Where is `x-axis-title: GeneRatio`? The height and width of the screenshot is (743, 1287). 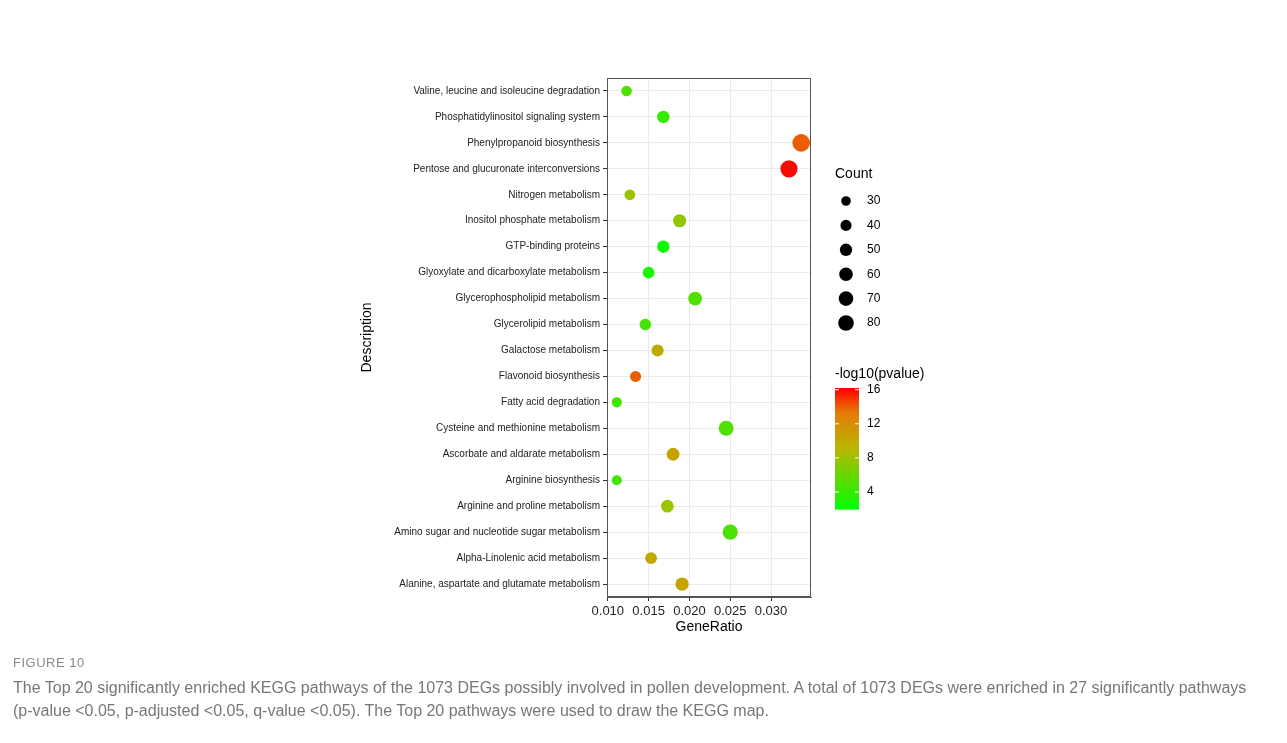 x-axis-title: GeneRatio is located at coordinates (709, 626).